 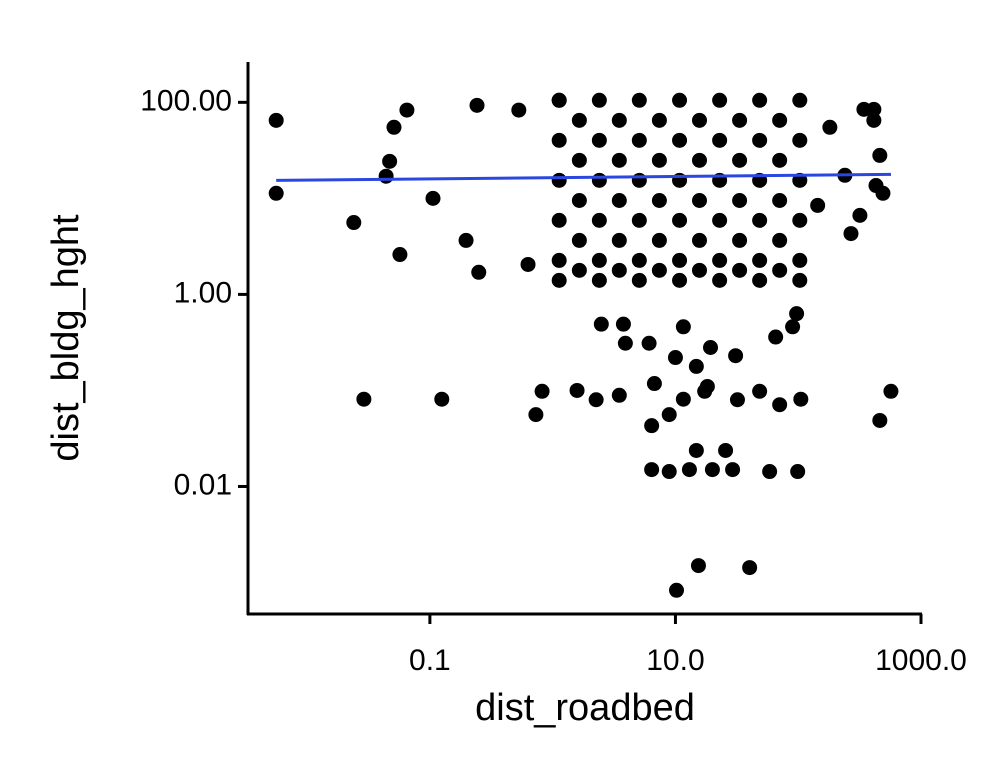 I want to click on x-tick-label: 1000.0, so click(x=921, y=660).